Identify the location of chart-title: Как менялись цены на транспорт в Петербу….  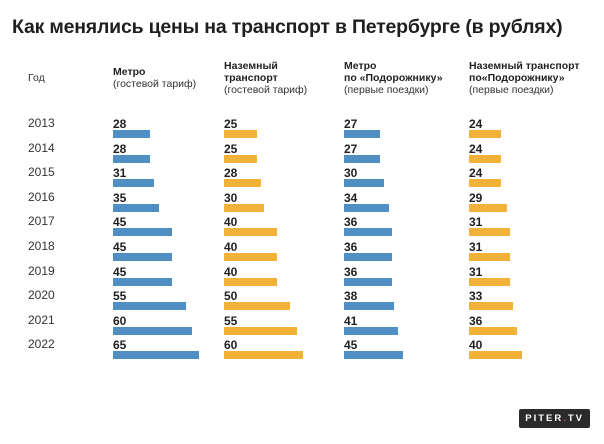
(287, 27).